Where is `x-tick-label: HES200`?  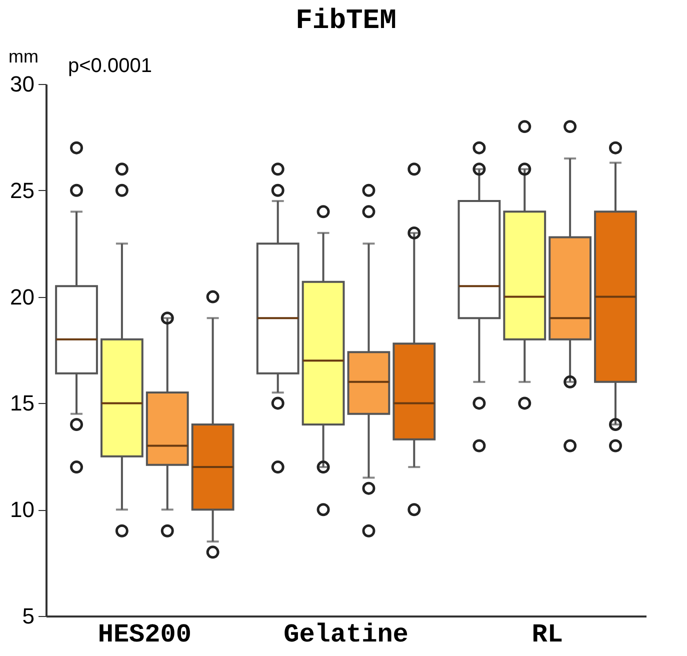
x-tick-label: HES200 is located at coordinates (145, 635).